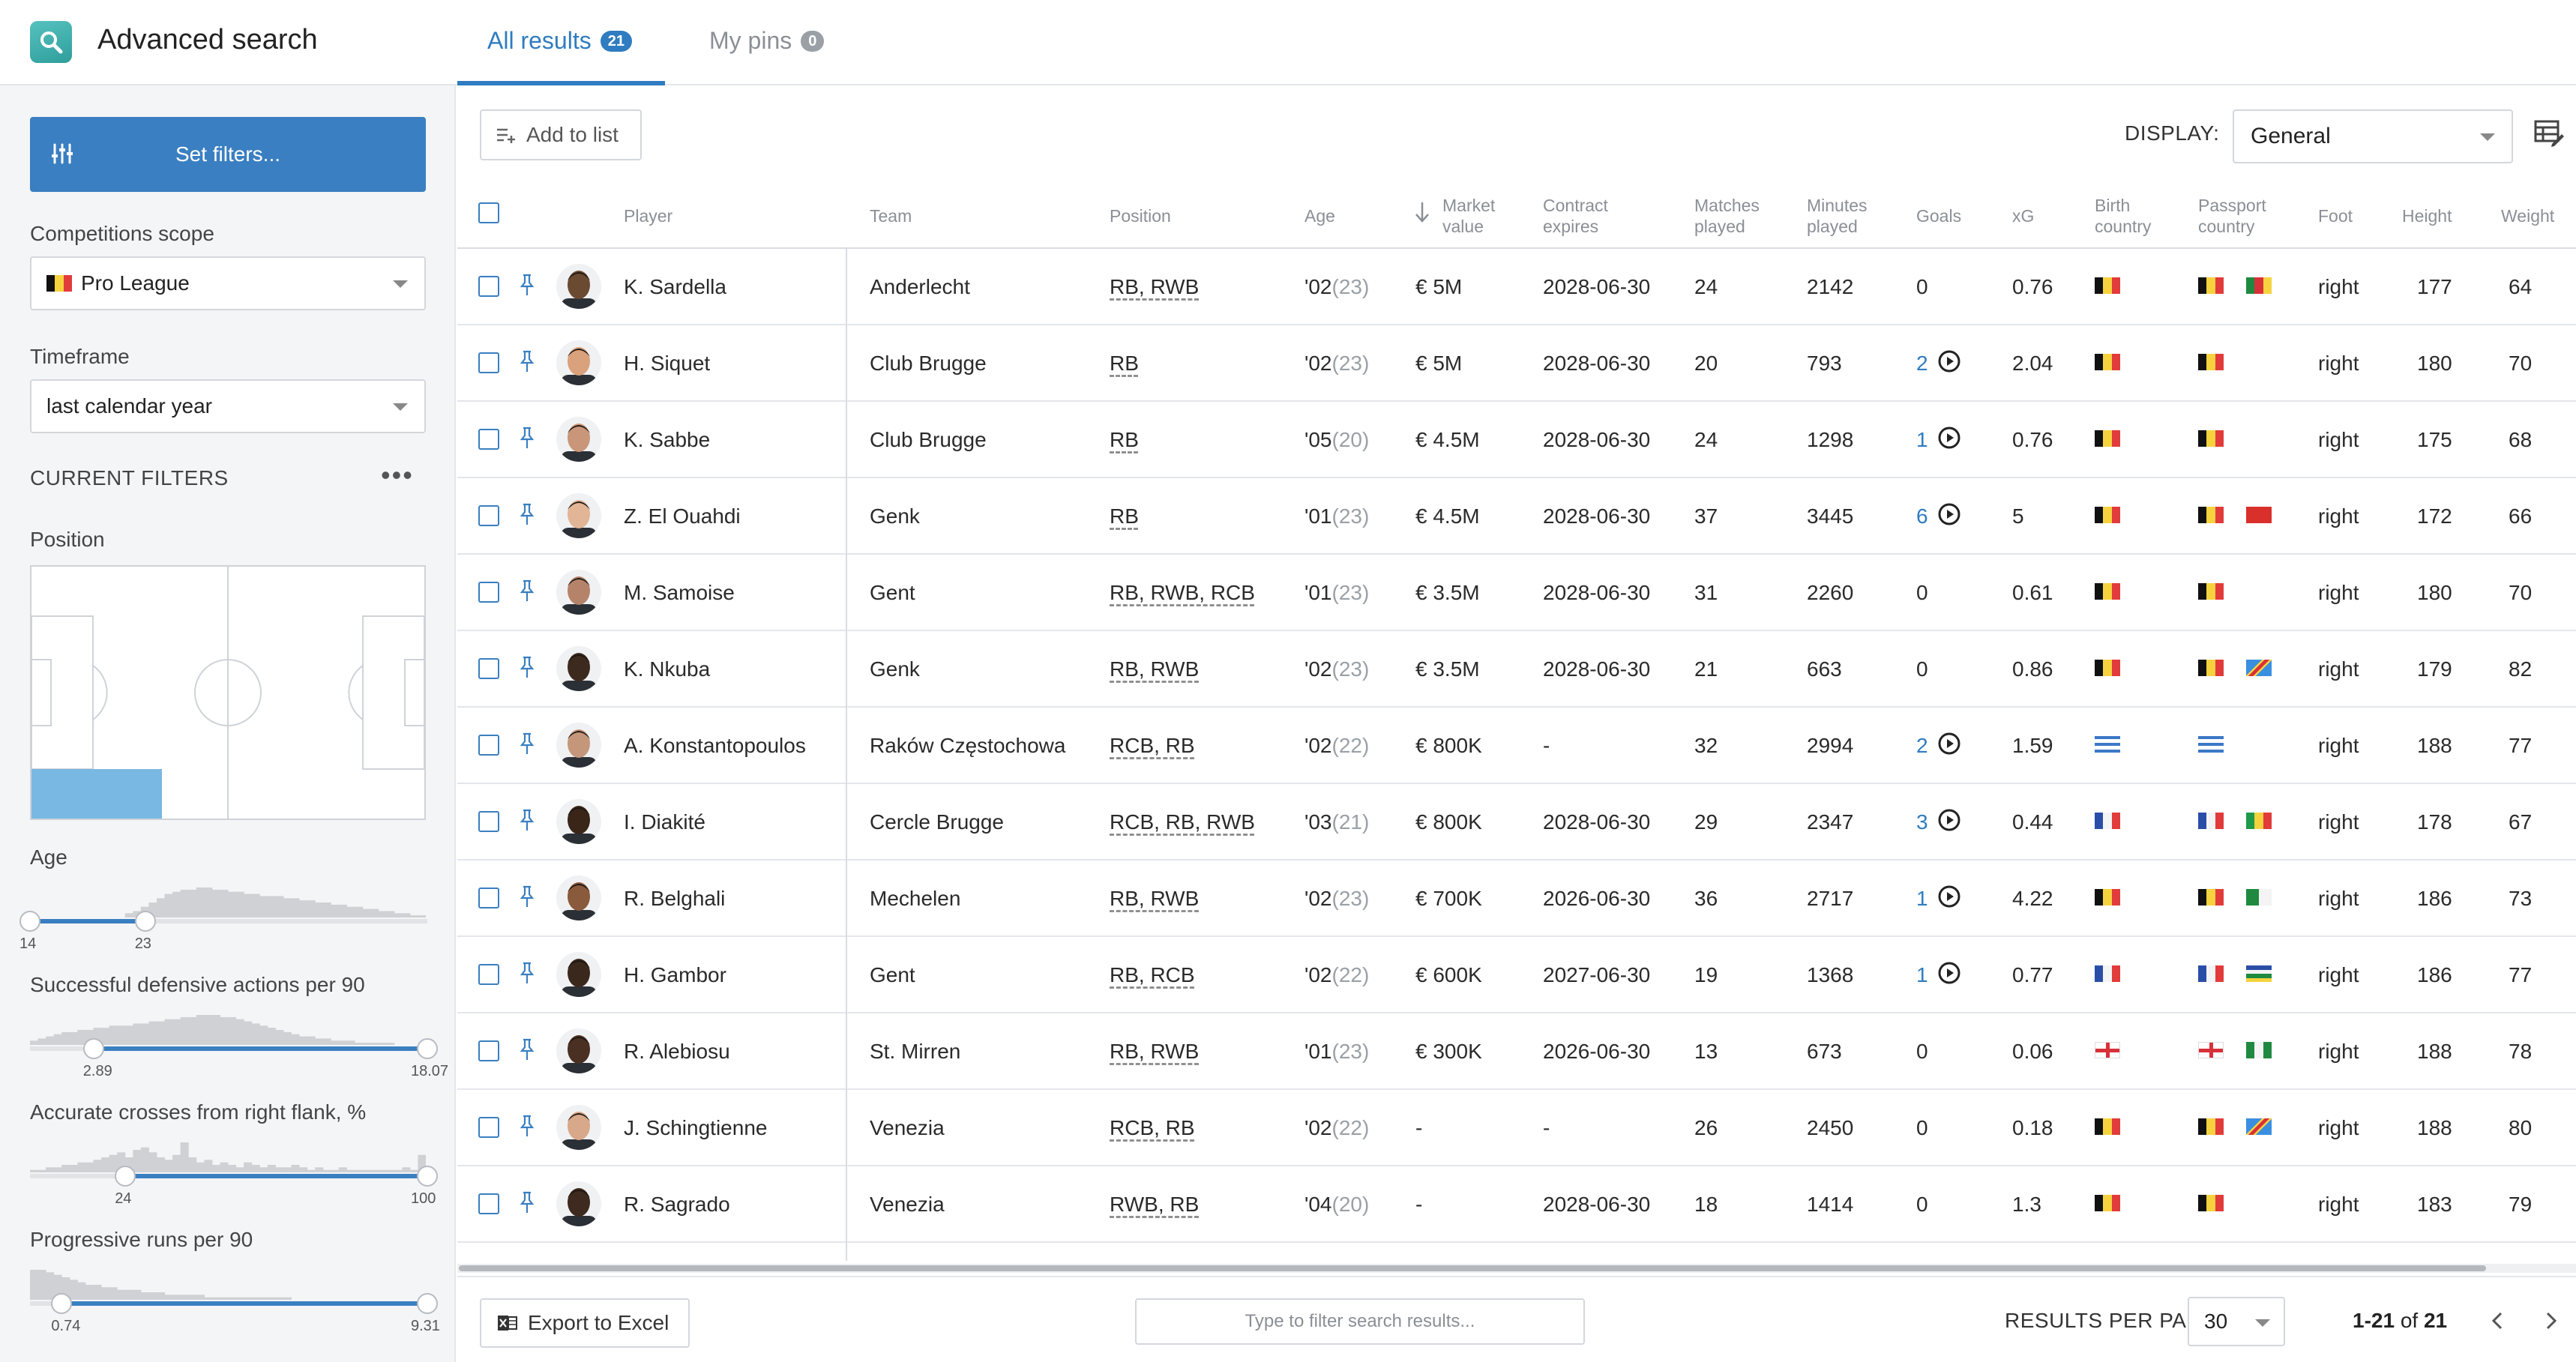  Describe the element at coordinates (2373, 136) in the screenshot. I see `display-select: General` at that location.